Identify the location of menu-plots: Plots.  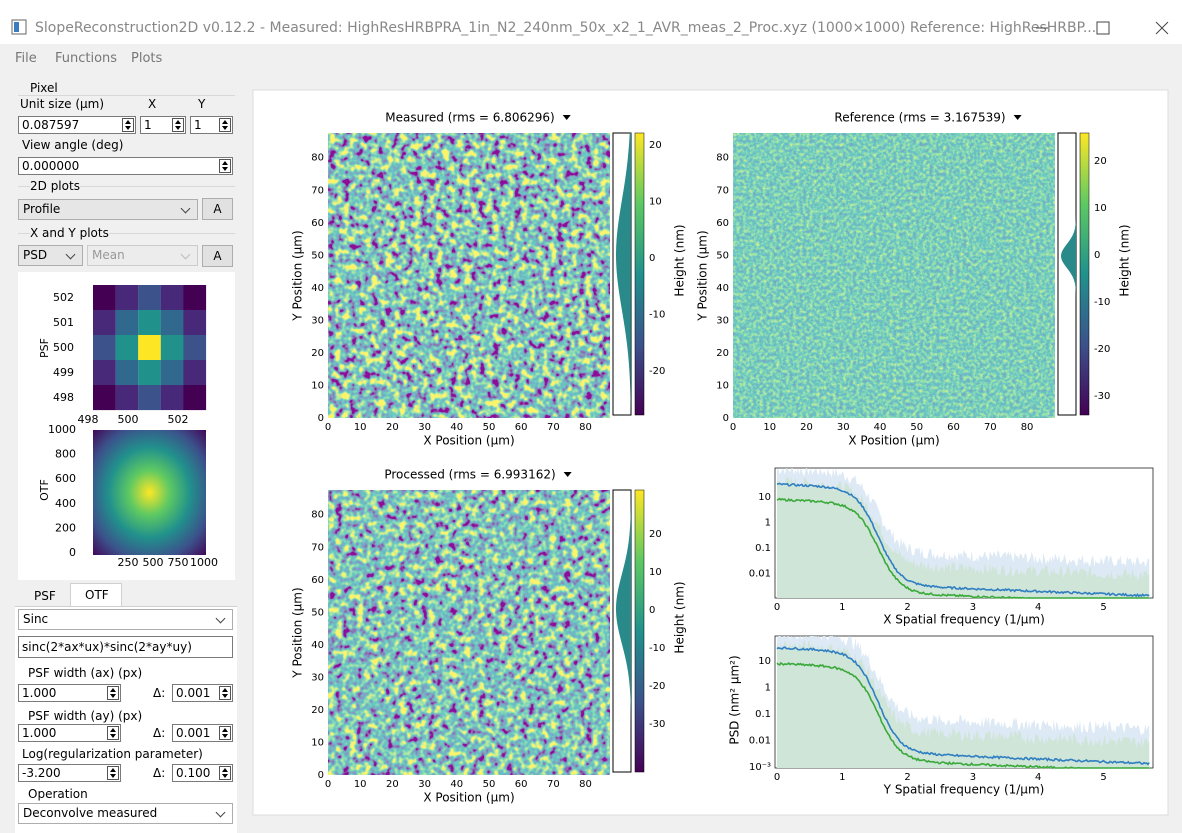
(147, 58).